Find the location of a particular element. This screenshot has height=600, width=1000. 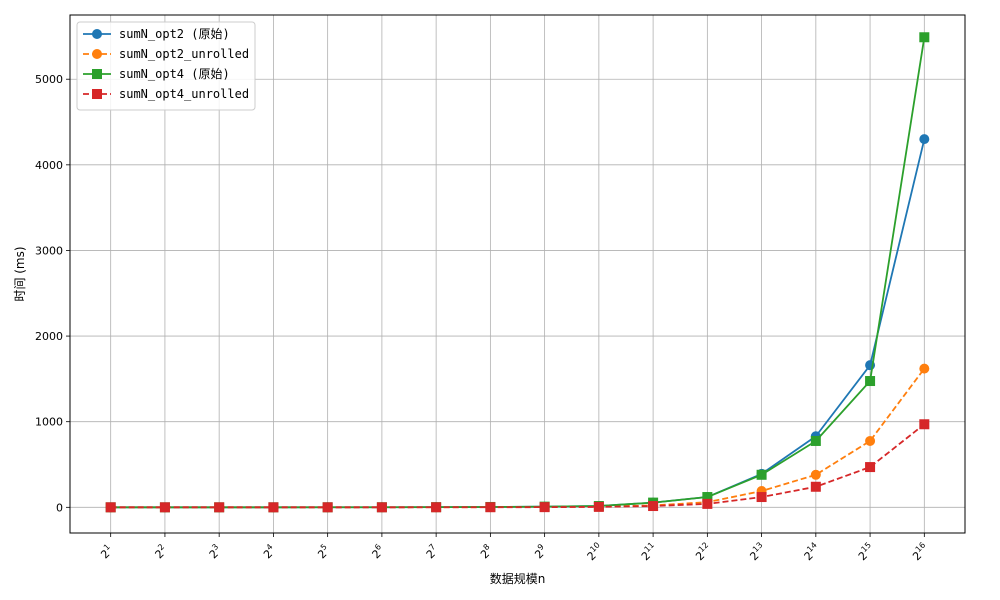

legend-label: sumN_opt2 (原始) is located at coordinates (174, 34).